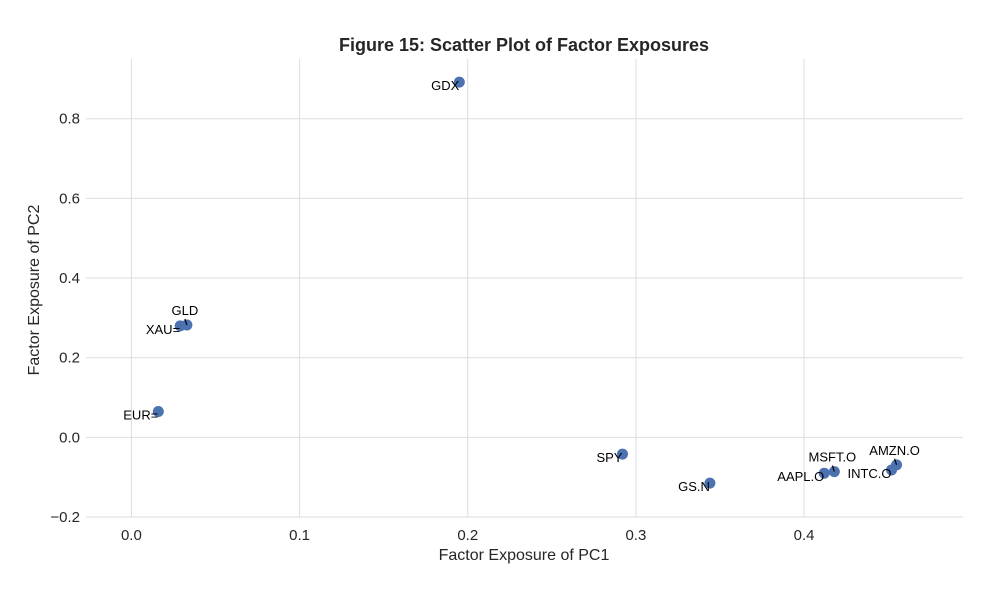  I want to click on point-label: SPY, so click(609, 457).